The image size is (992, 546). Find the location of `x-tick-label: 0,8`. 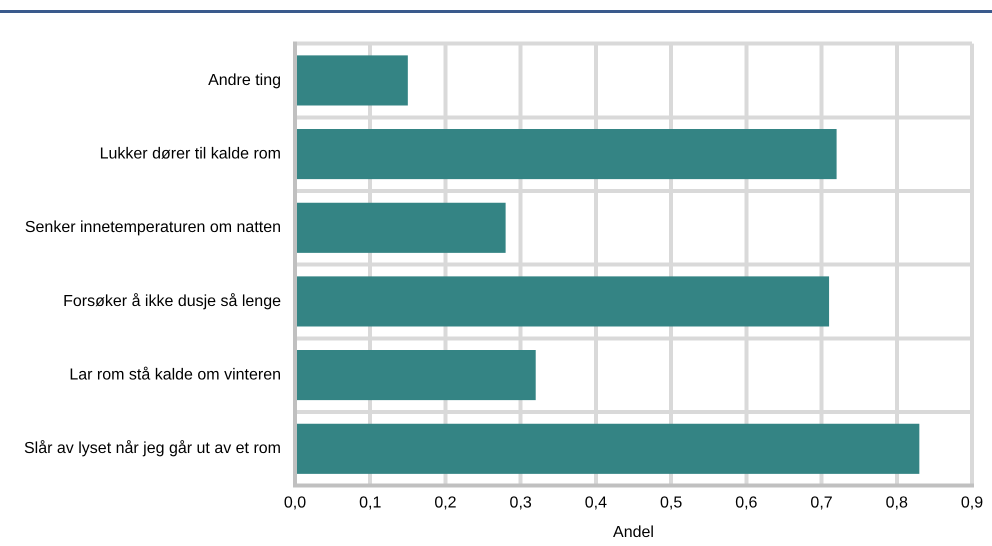

x-tick-label: 0,8 is located at coordinates (897, 503).